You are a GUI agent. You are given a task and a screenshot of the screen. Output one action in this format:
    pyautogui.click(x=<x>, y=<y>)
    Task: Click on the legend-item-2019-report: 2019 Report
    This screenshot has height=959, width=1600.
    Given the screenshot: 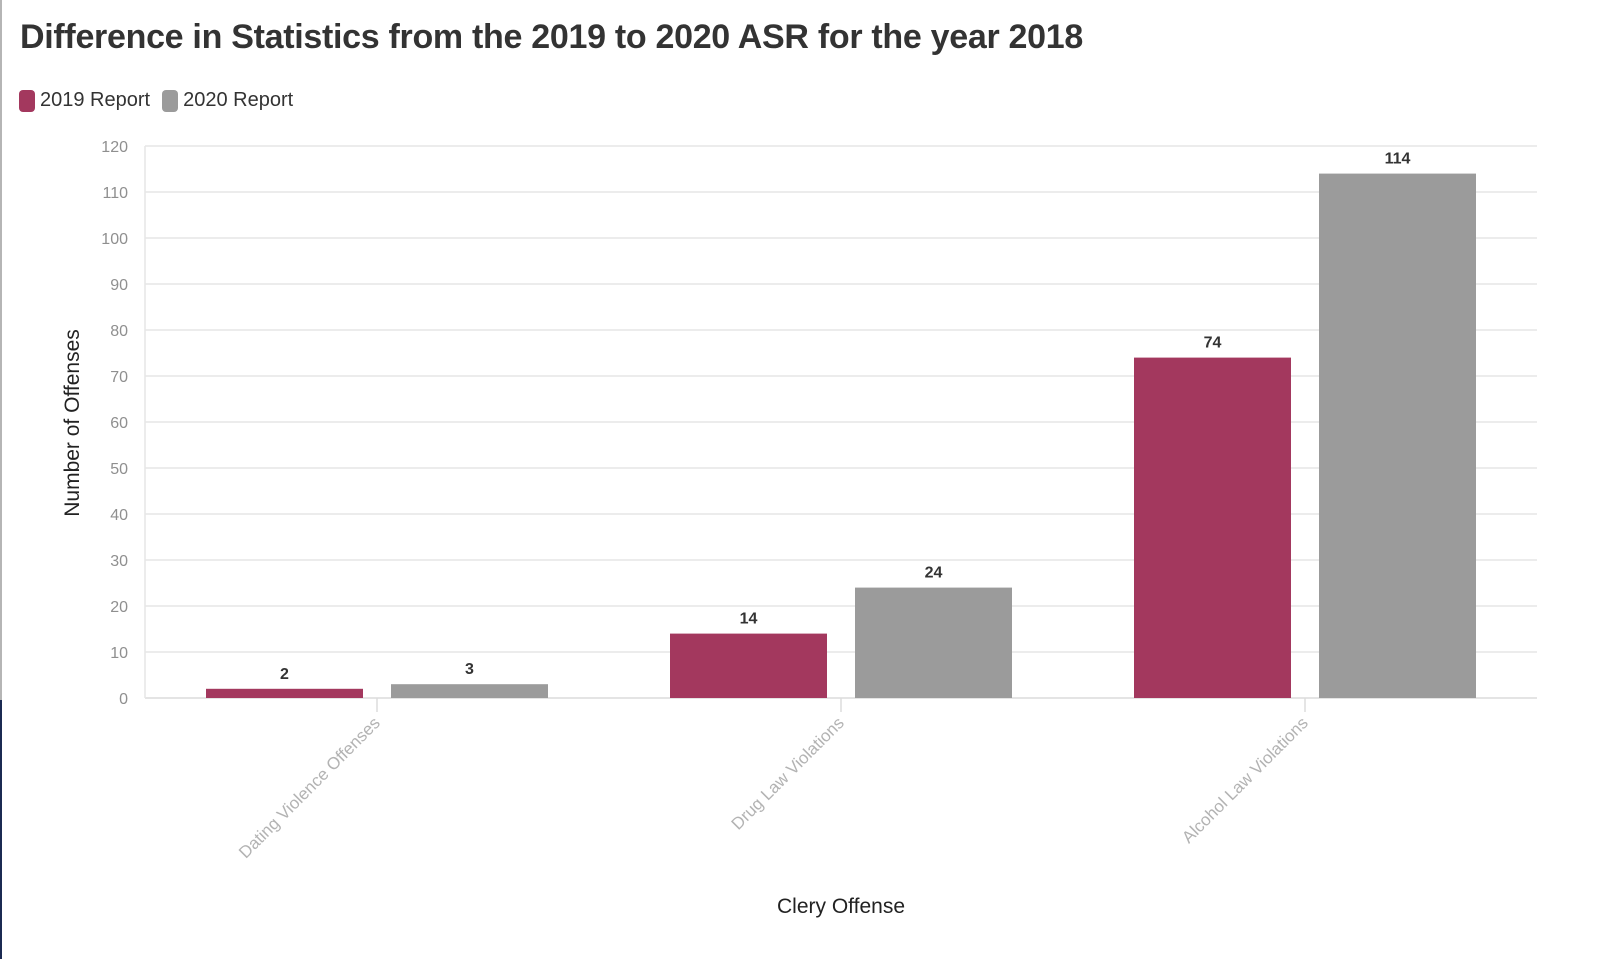 What is the action you would take?
    pyautogui.click(x=84, y=100)
    